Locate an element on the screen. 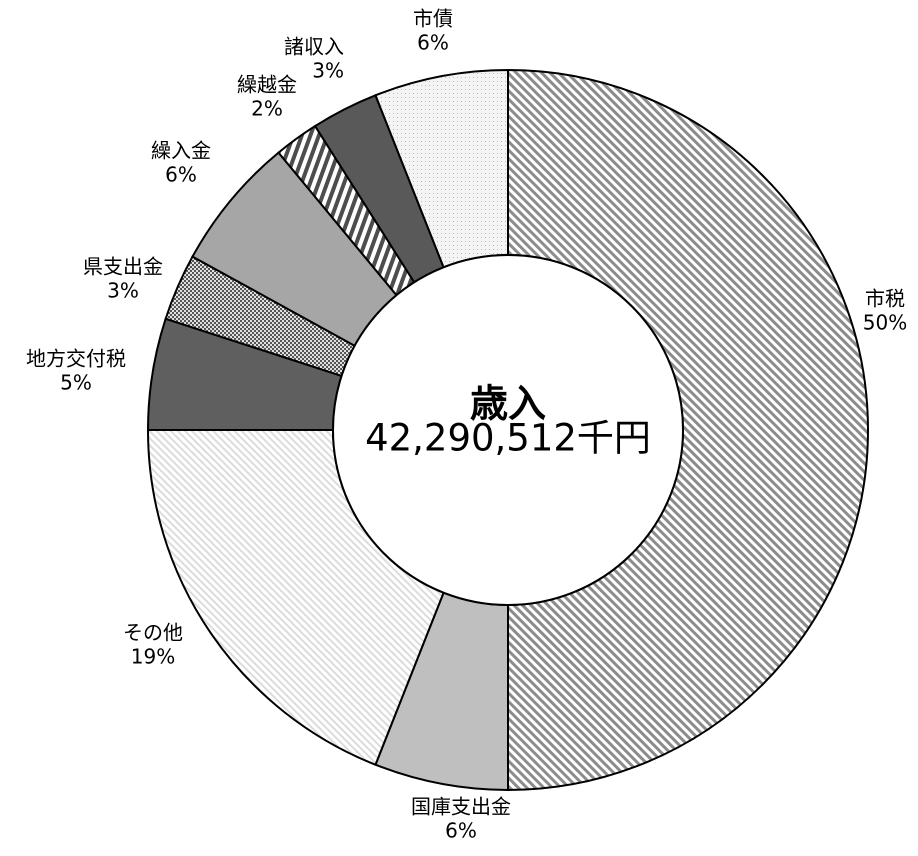  label-sonota-name: その他 is located at coordinates (153, 633).